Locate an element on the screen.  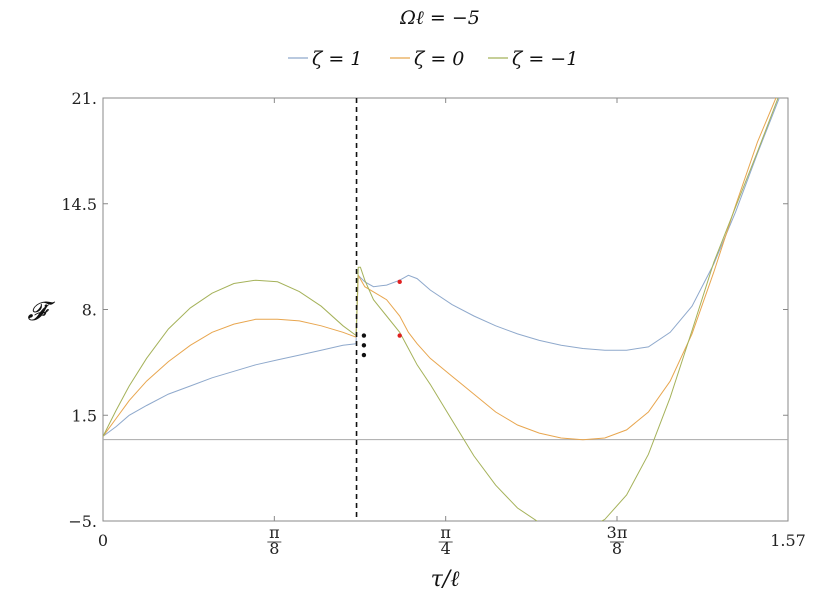
x-tick-denominator: 4 is located at coordinates (446, 548).